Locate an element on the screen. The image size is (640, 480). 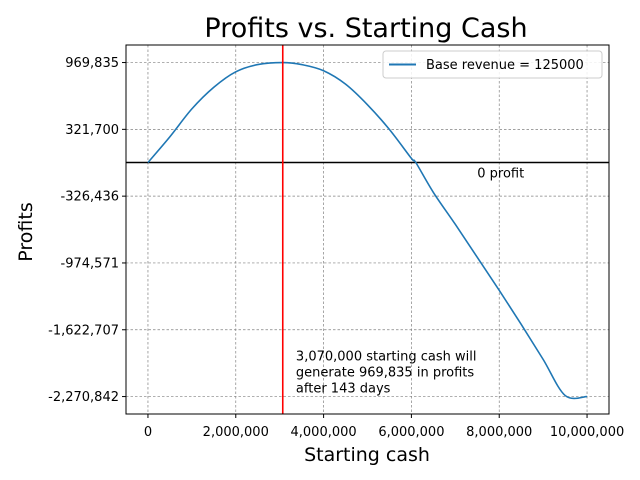
x-tick-label: 0 is located at coordinates (148, 432).